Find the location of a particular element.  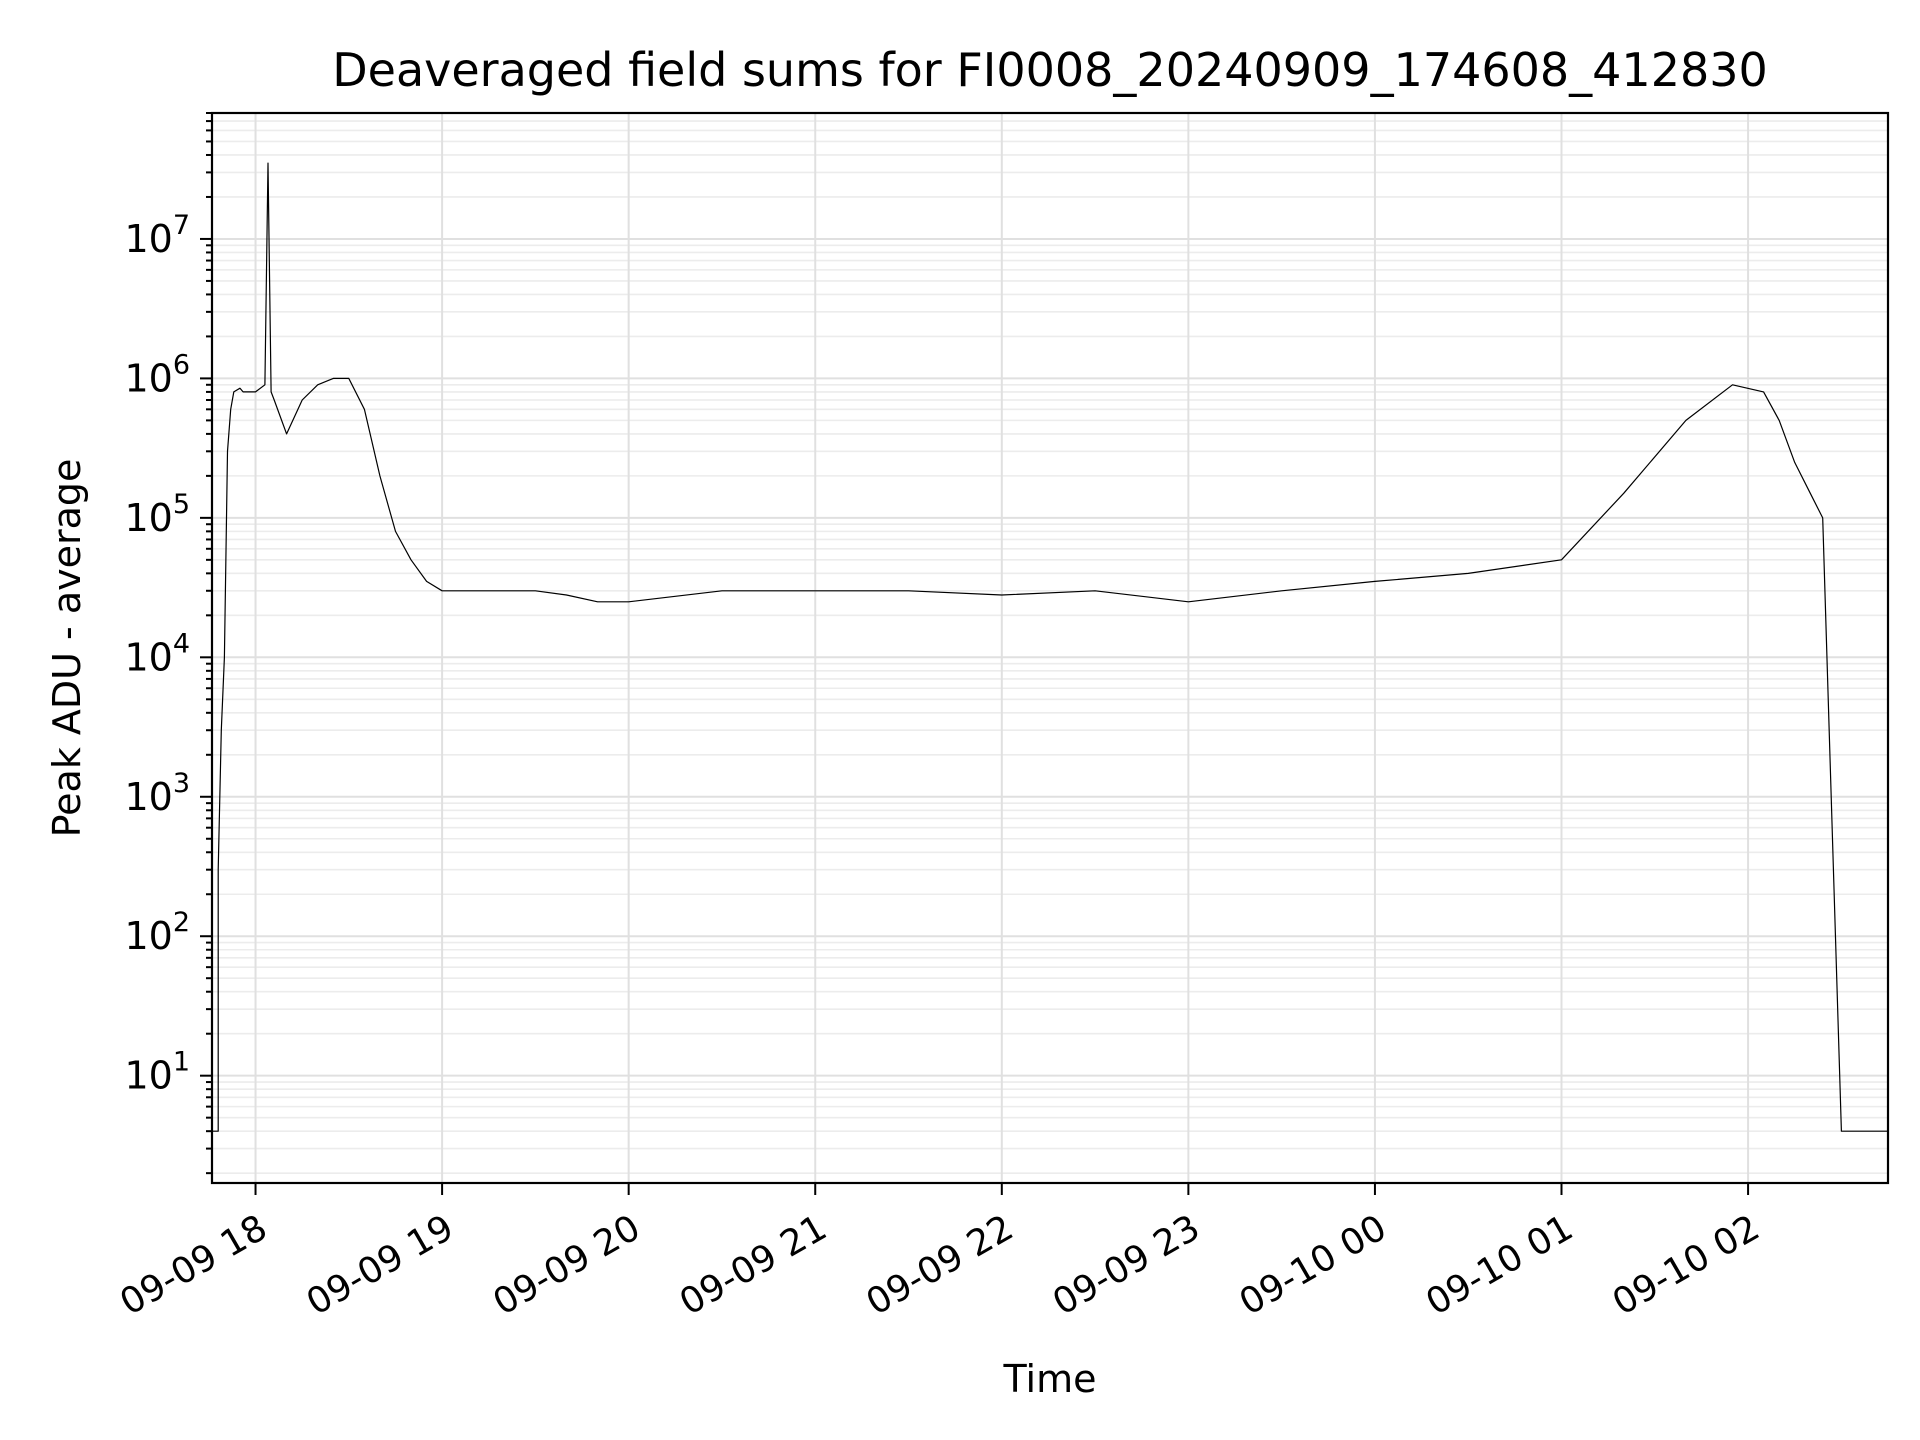

y-tick-label: 10¹ is located at coordinates (157, 1072).